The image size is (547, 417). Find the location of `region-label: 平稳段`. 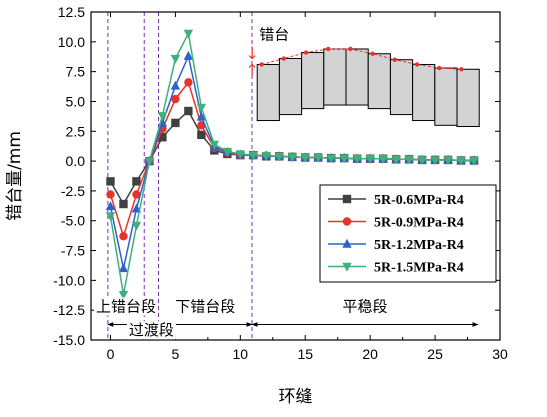

region-label: 平稳段 is located at coordinates (364, 306).